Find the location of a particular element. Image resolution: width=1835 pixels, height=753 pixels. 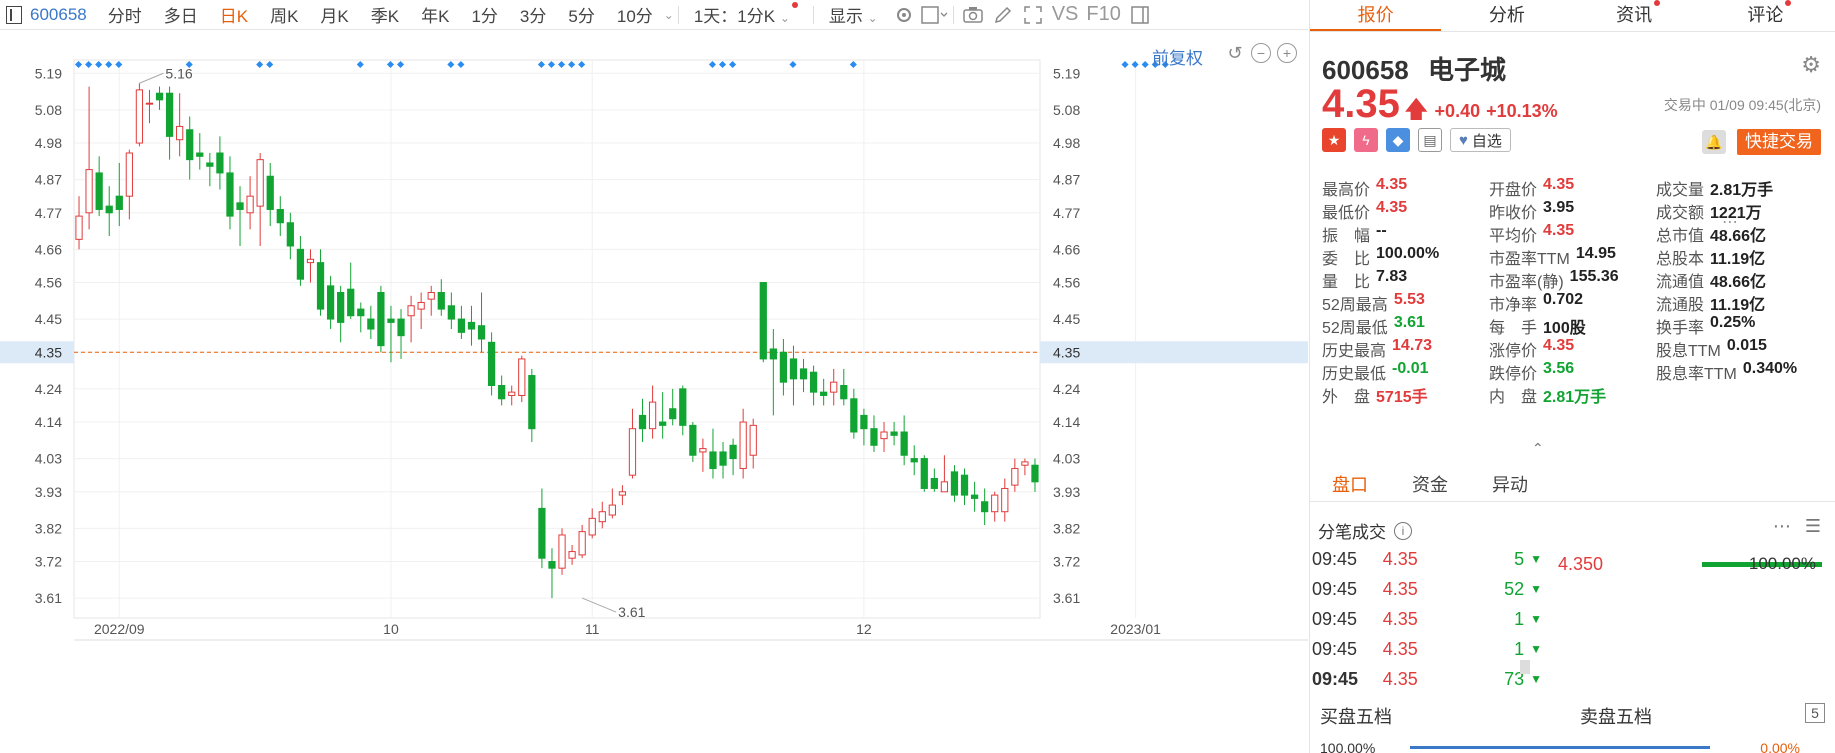

tick-volume: 1 is located at coordinates (1519, 648).